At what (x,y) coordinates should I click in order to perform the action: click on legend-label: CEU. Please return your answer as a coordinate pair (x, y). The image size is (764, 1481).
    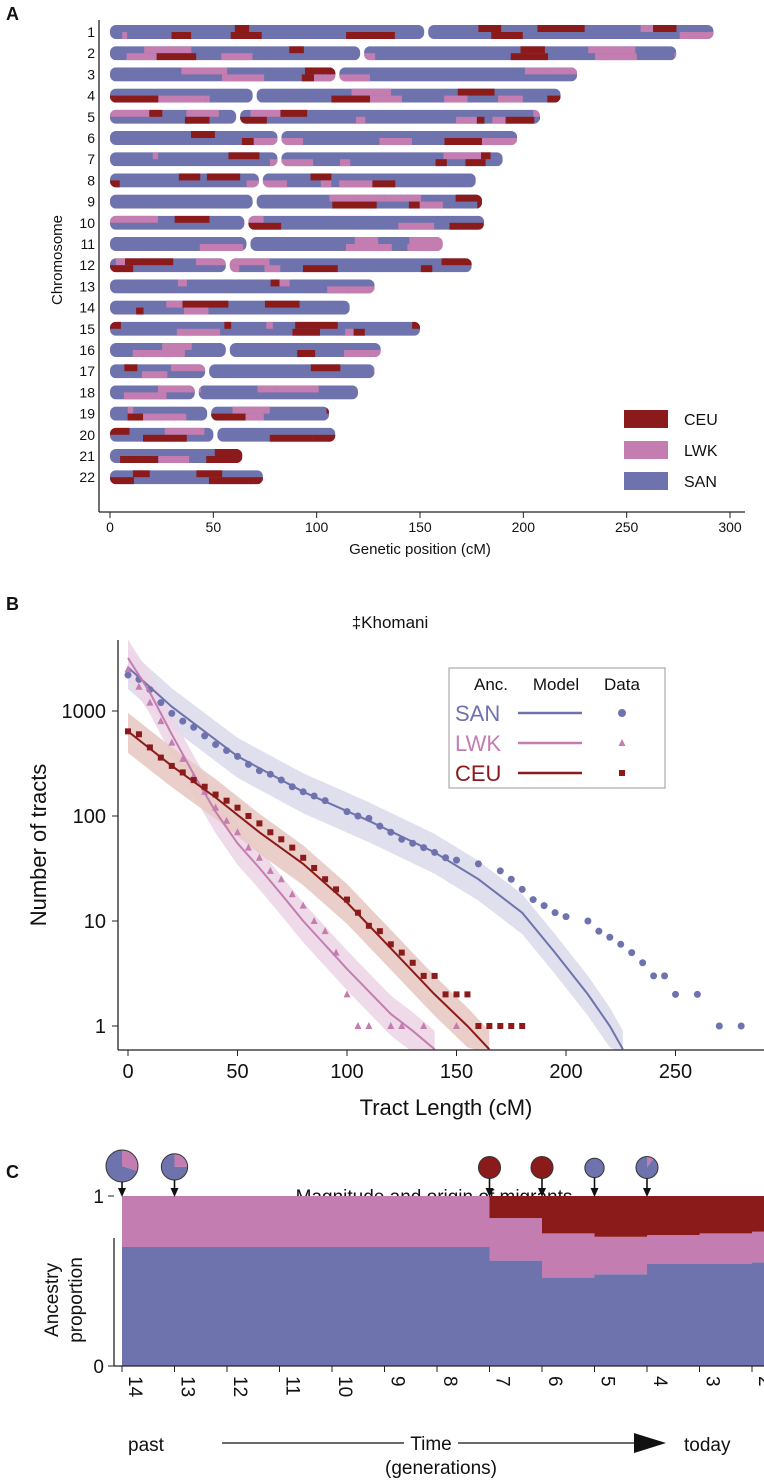
    Looking at the image, I should click on (701, 420).